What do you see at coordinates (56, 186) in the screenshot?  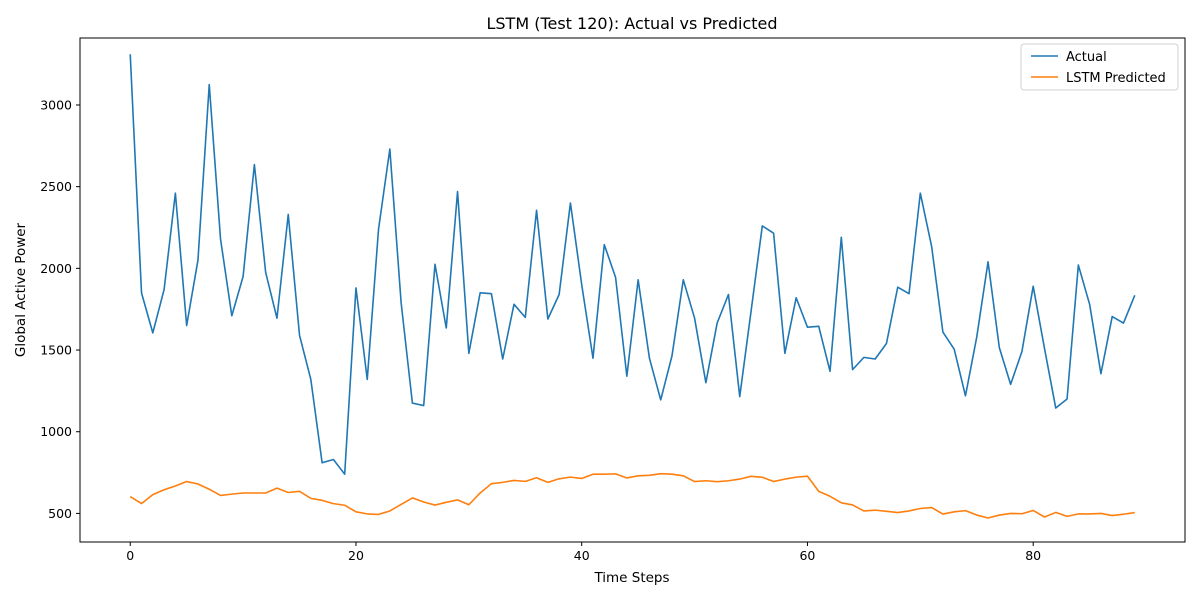 I see `y-tick-label: 2500` at bounding box center [56, 186].